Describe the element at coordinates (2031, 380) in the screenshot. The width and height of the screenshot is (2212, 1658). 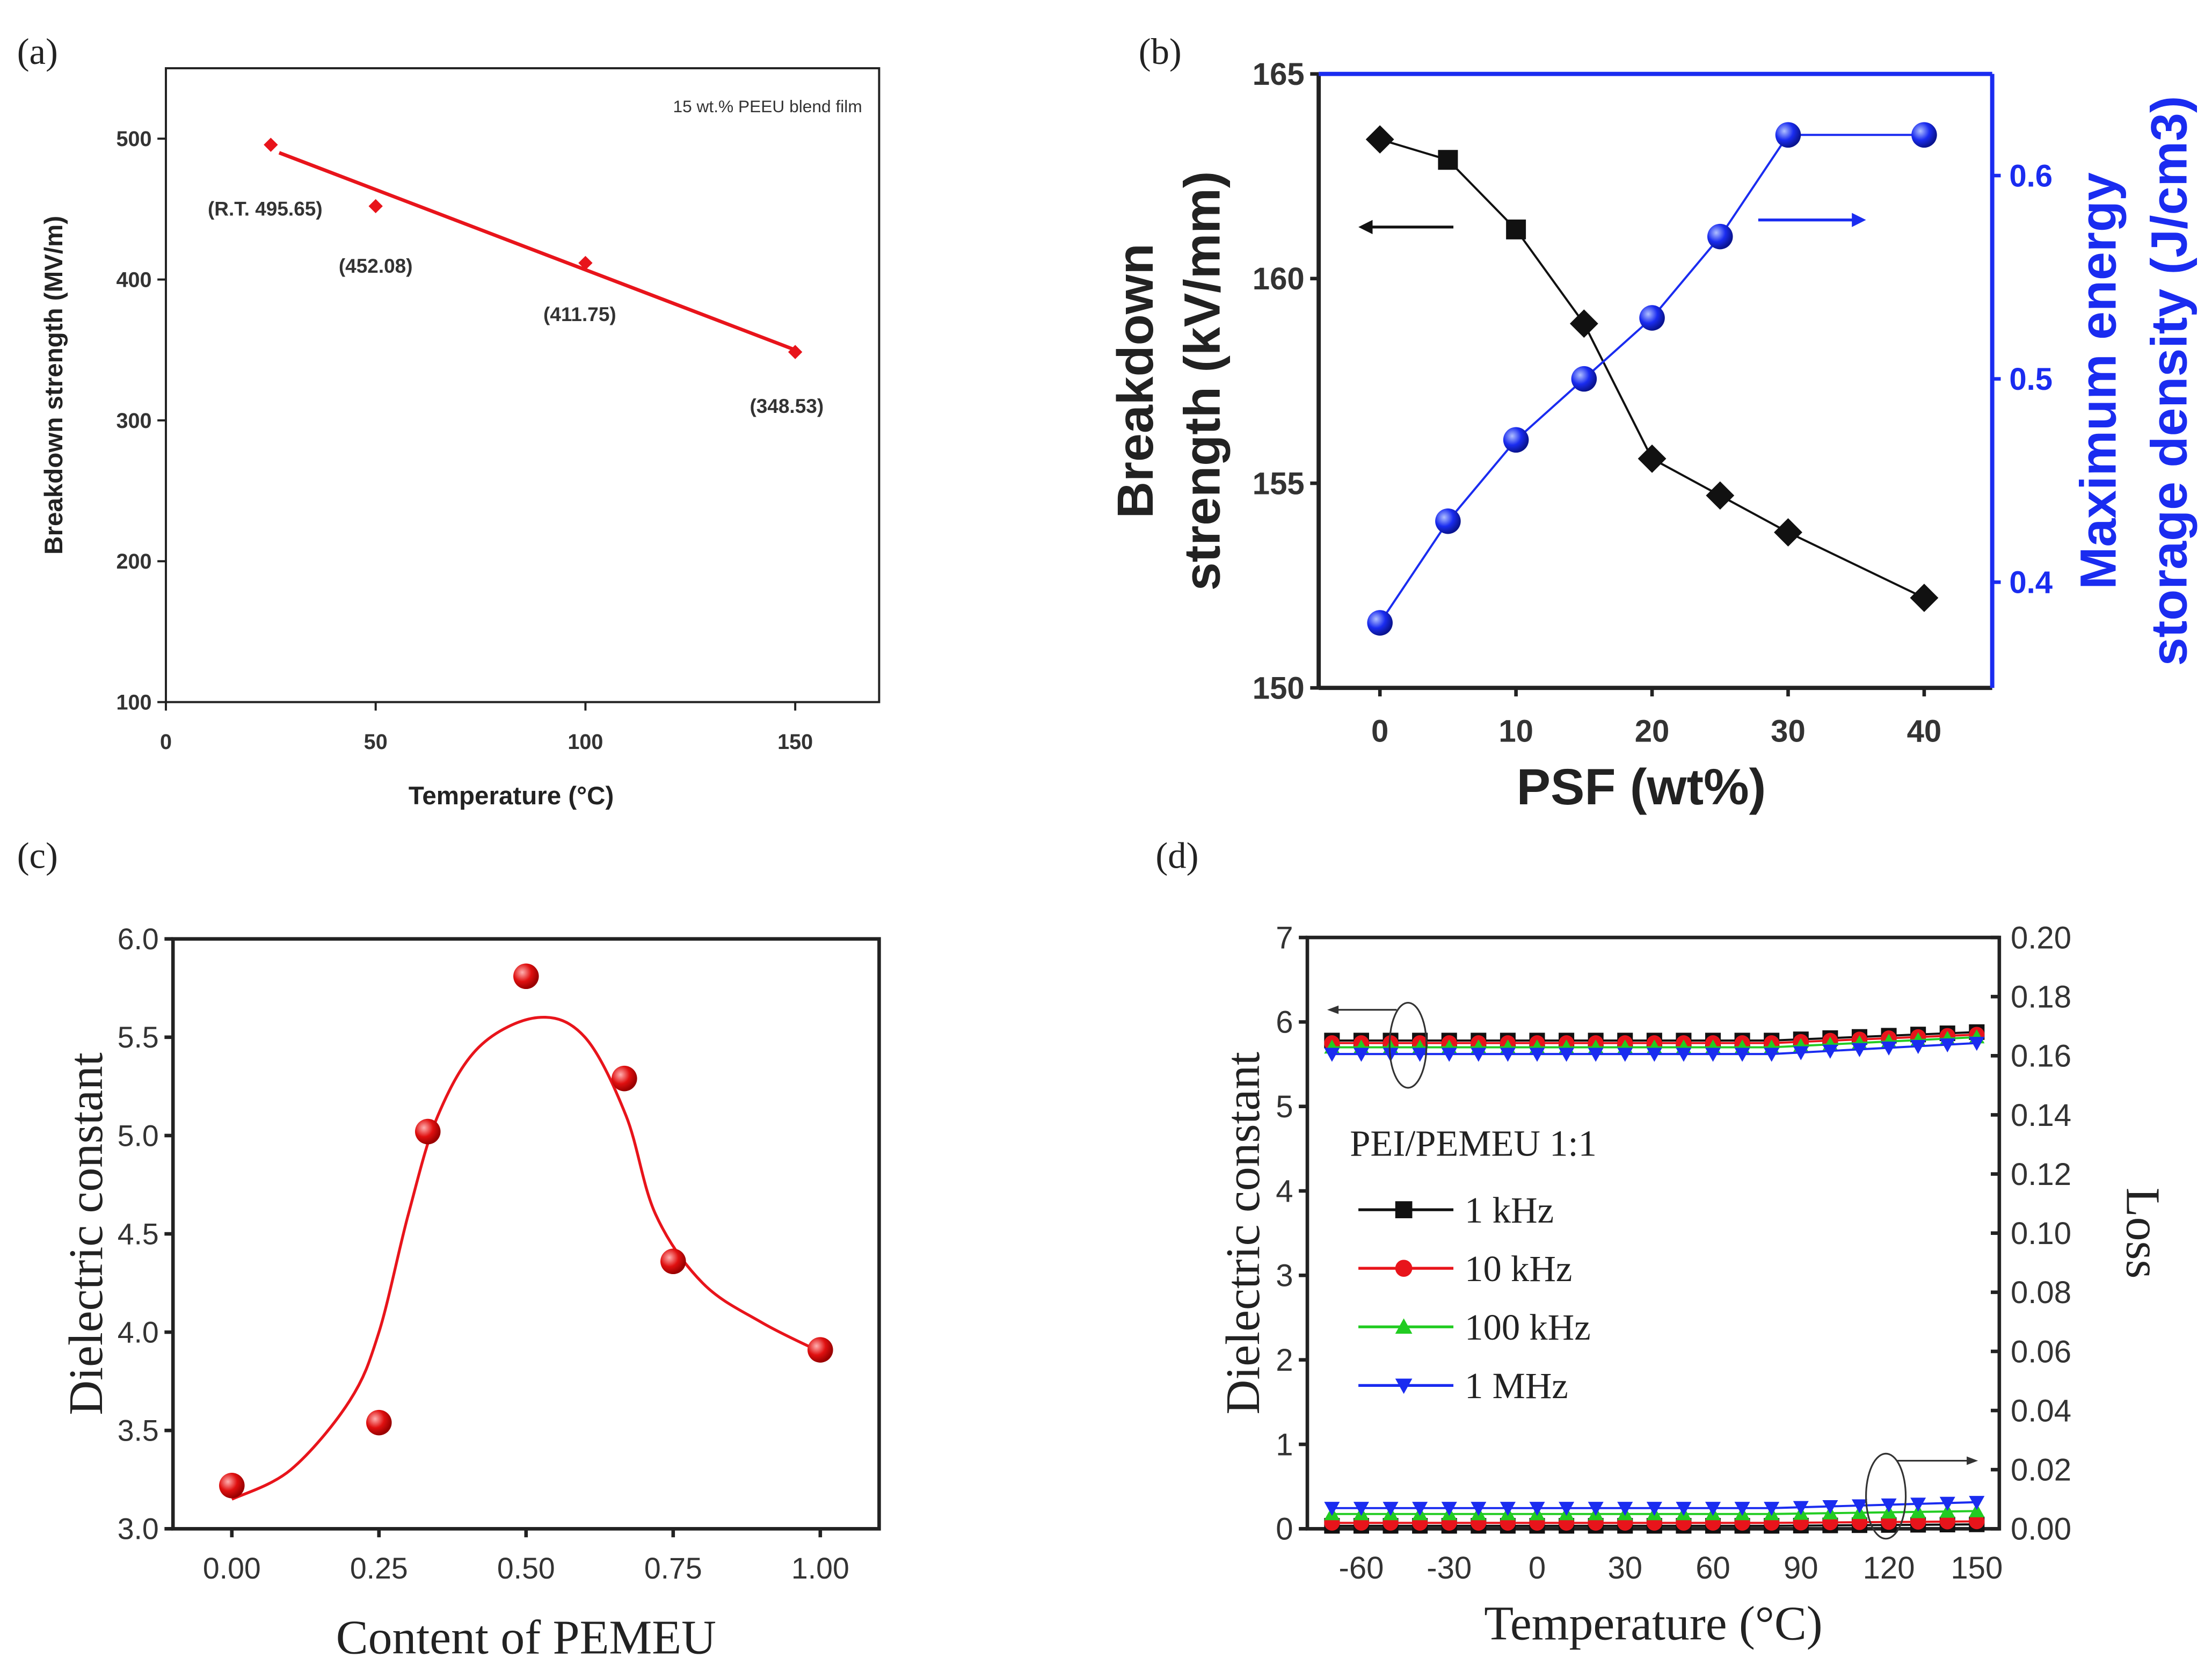
I see `y2-tick-label: 0.5` at that location.